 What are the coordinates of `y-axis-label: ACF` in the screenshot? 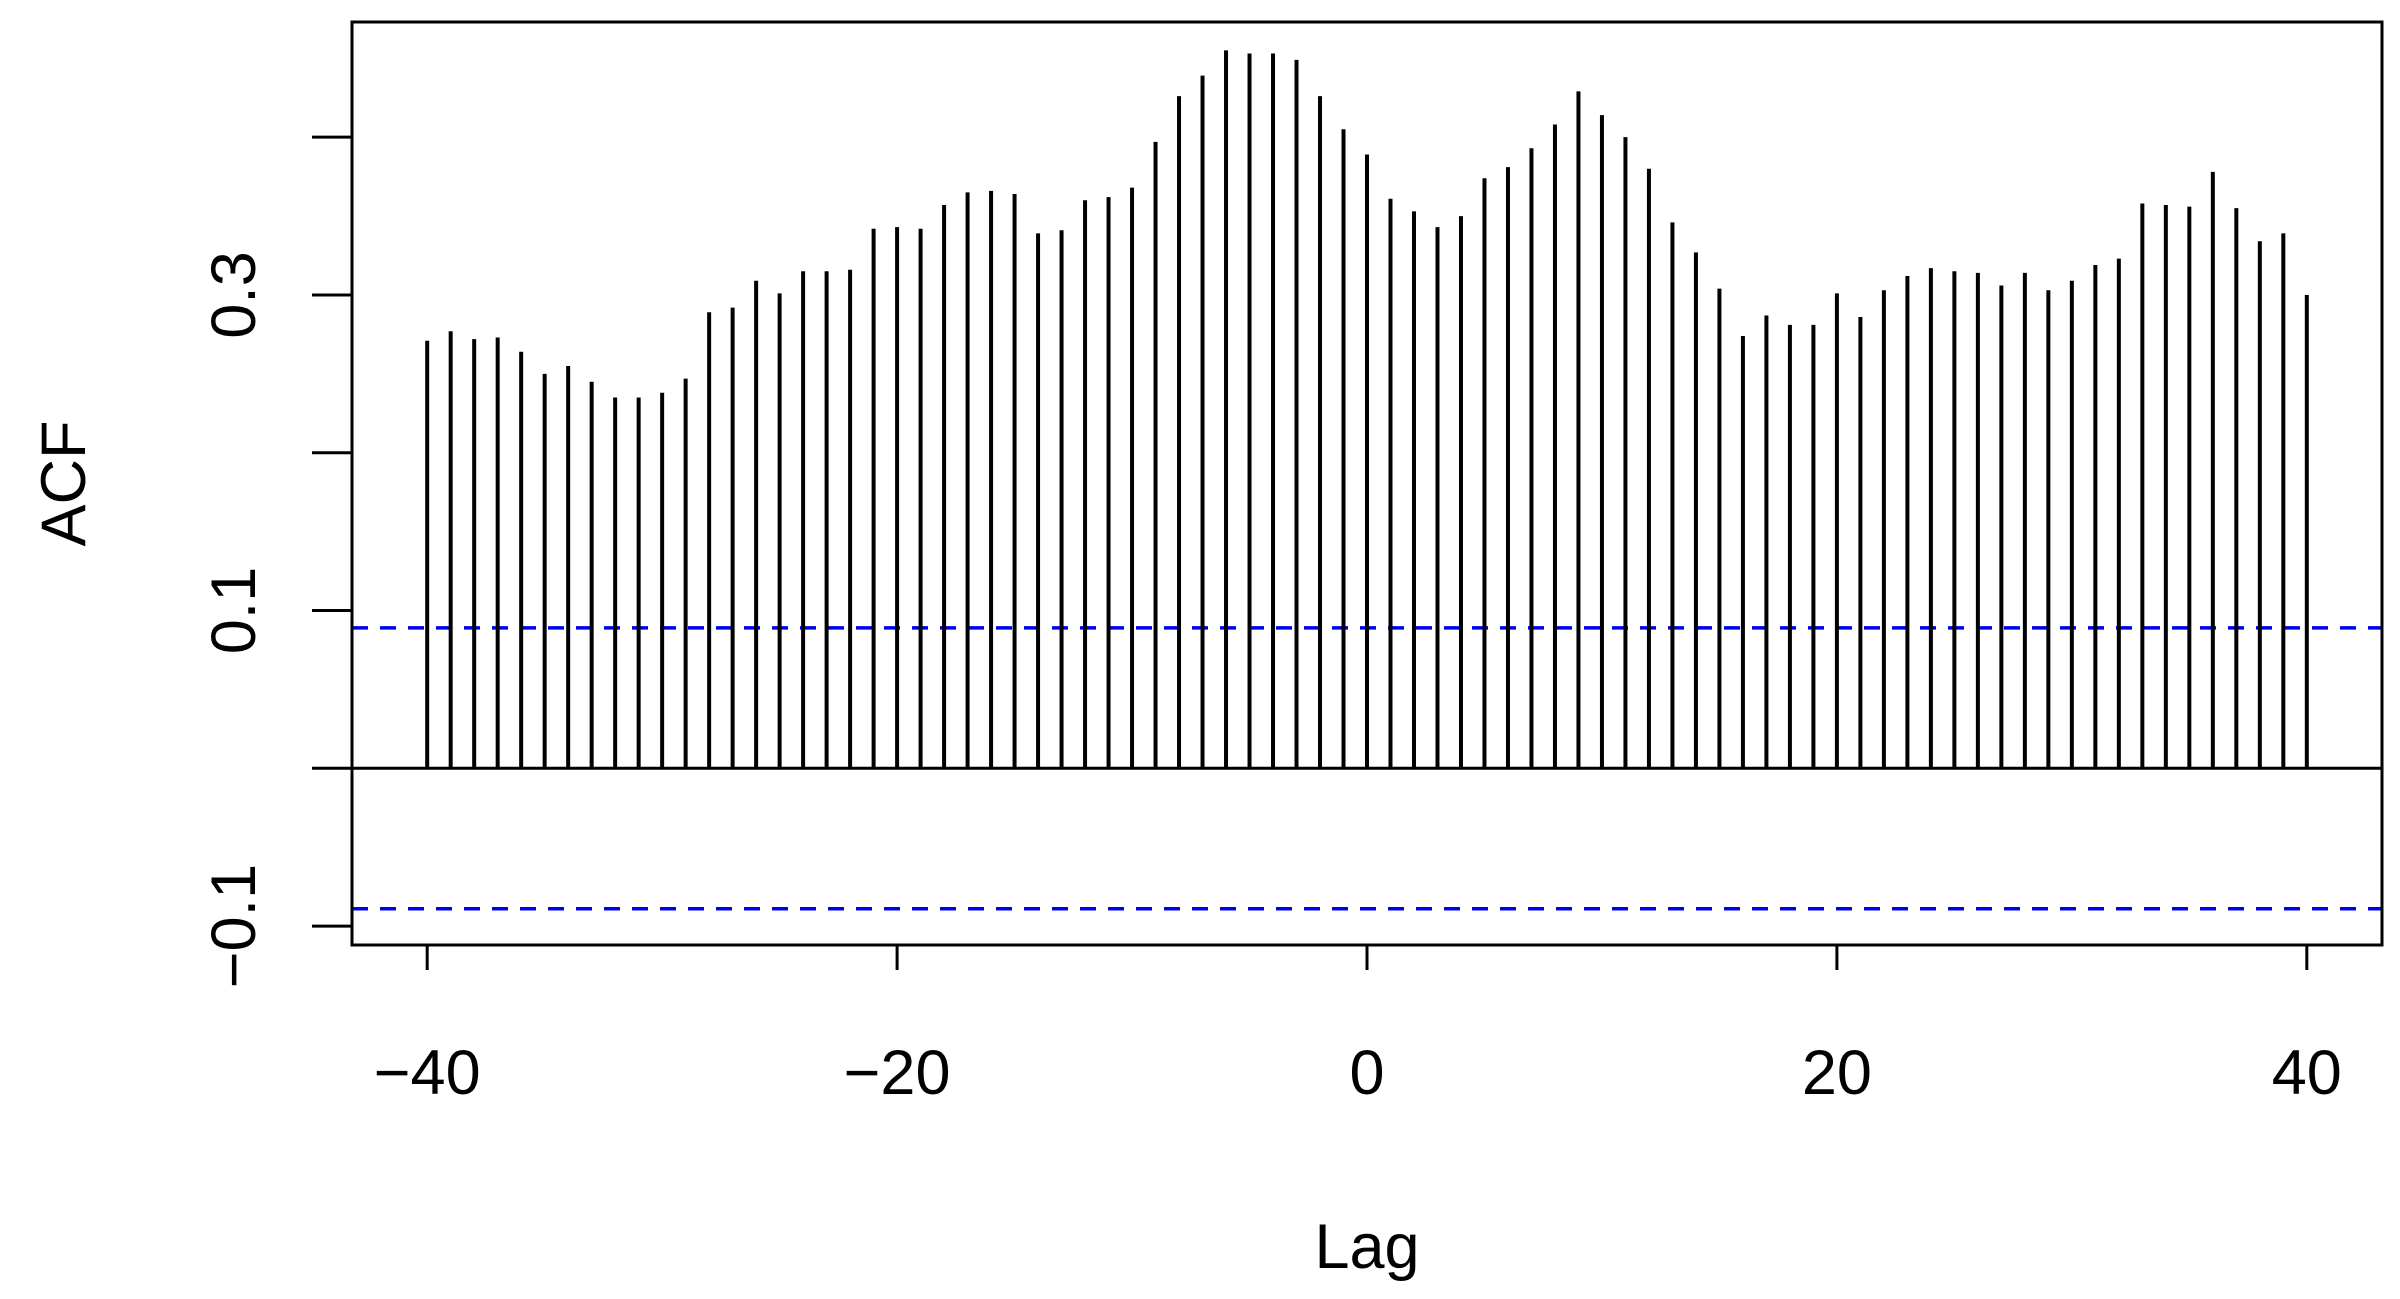 It's located at (64, 484).